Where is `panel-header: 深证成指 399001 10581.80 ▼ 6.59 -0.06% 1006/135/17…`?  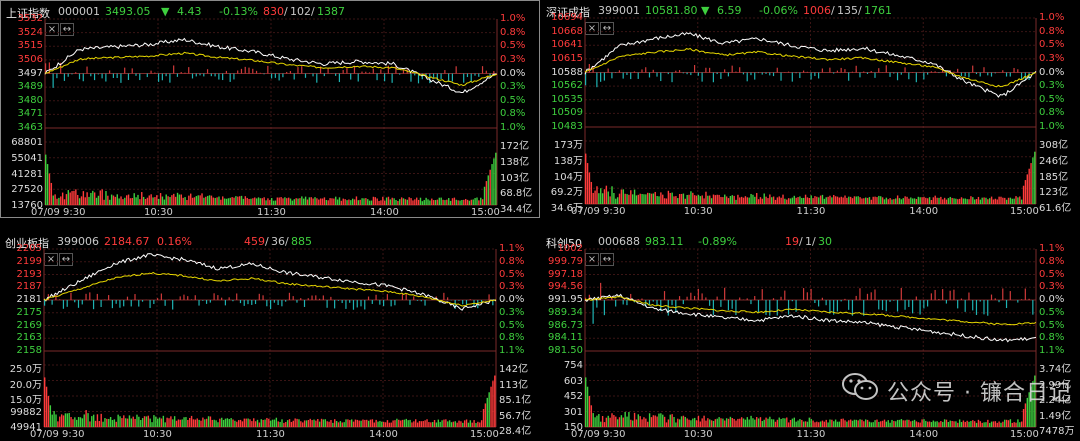 panel-header: 深证成指 399001 10581.80 ▼ 6.59 -0.06% 1006/135/17… is located at coordinates (810, 9).